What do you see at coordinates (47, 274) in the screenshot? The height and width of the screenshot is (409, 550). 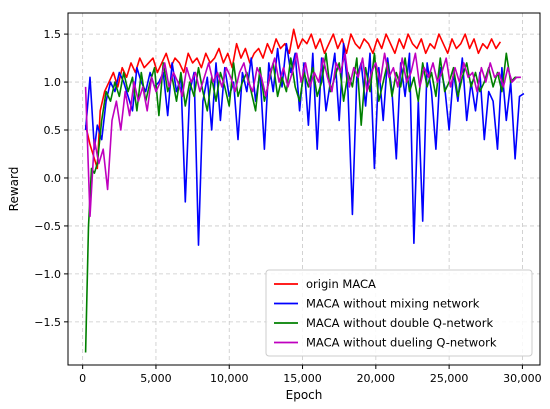 I see `y-tick-label: −1.0` at bounding box center [47, 274].